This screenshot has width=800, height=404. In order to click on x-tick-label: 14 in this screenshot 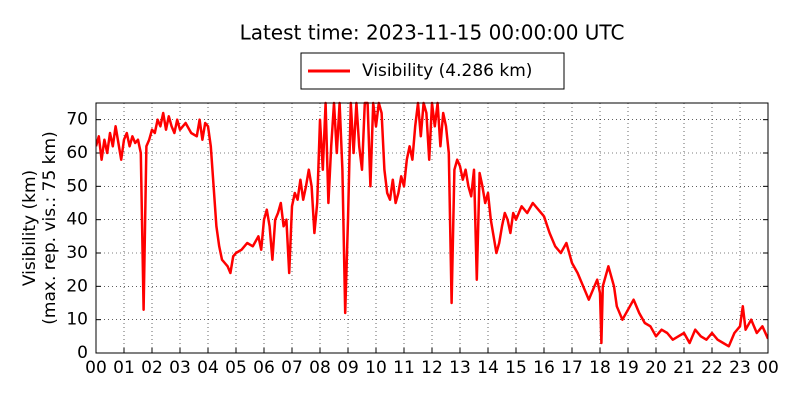, I will do `click(488, 368)`.